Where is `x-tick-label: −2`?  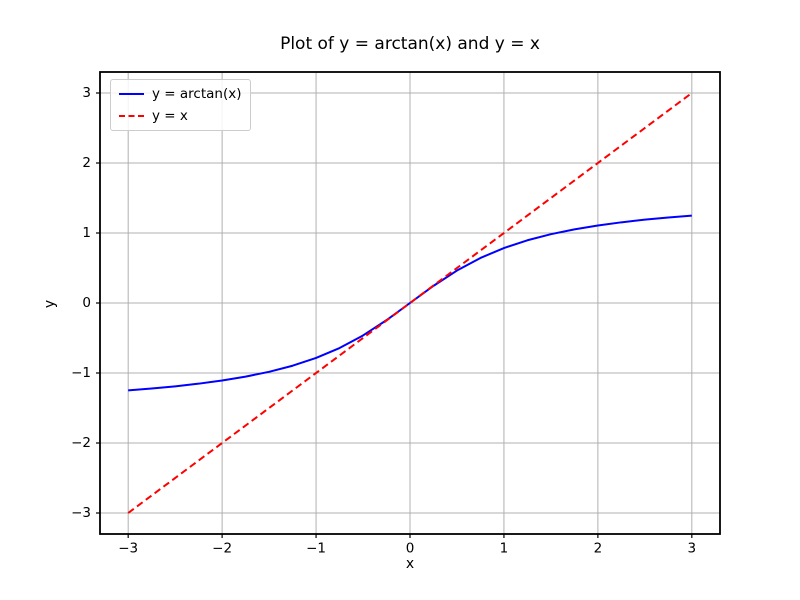
x-tick-label: −2 is located at coordinates (222, 549).